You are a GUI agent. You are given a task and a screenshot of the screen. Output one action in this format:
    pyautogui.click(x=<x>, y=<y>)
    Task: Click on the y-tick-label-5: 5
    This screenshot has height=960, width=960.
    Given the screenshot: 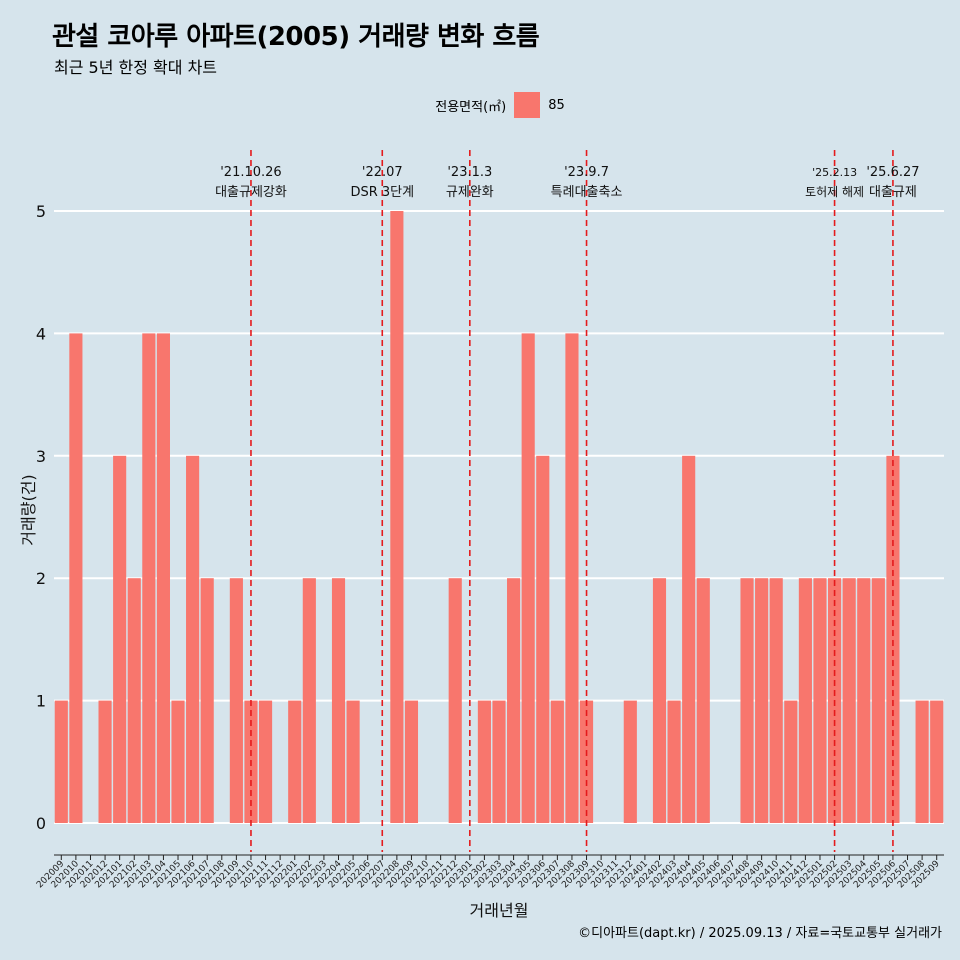 What is the action you would take?
    pyautogui.click(x=41, y=211)
    